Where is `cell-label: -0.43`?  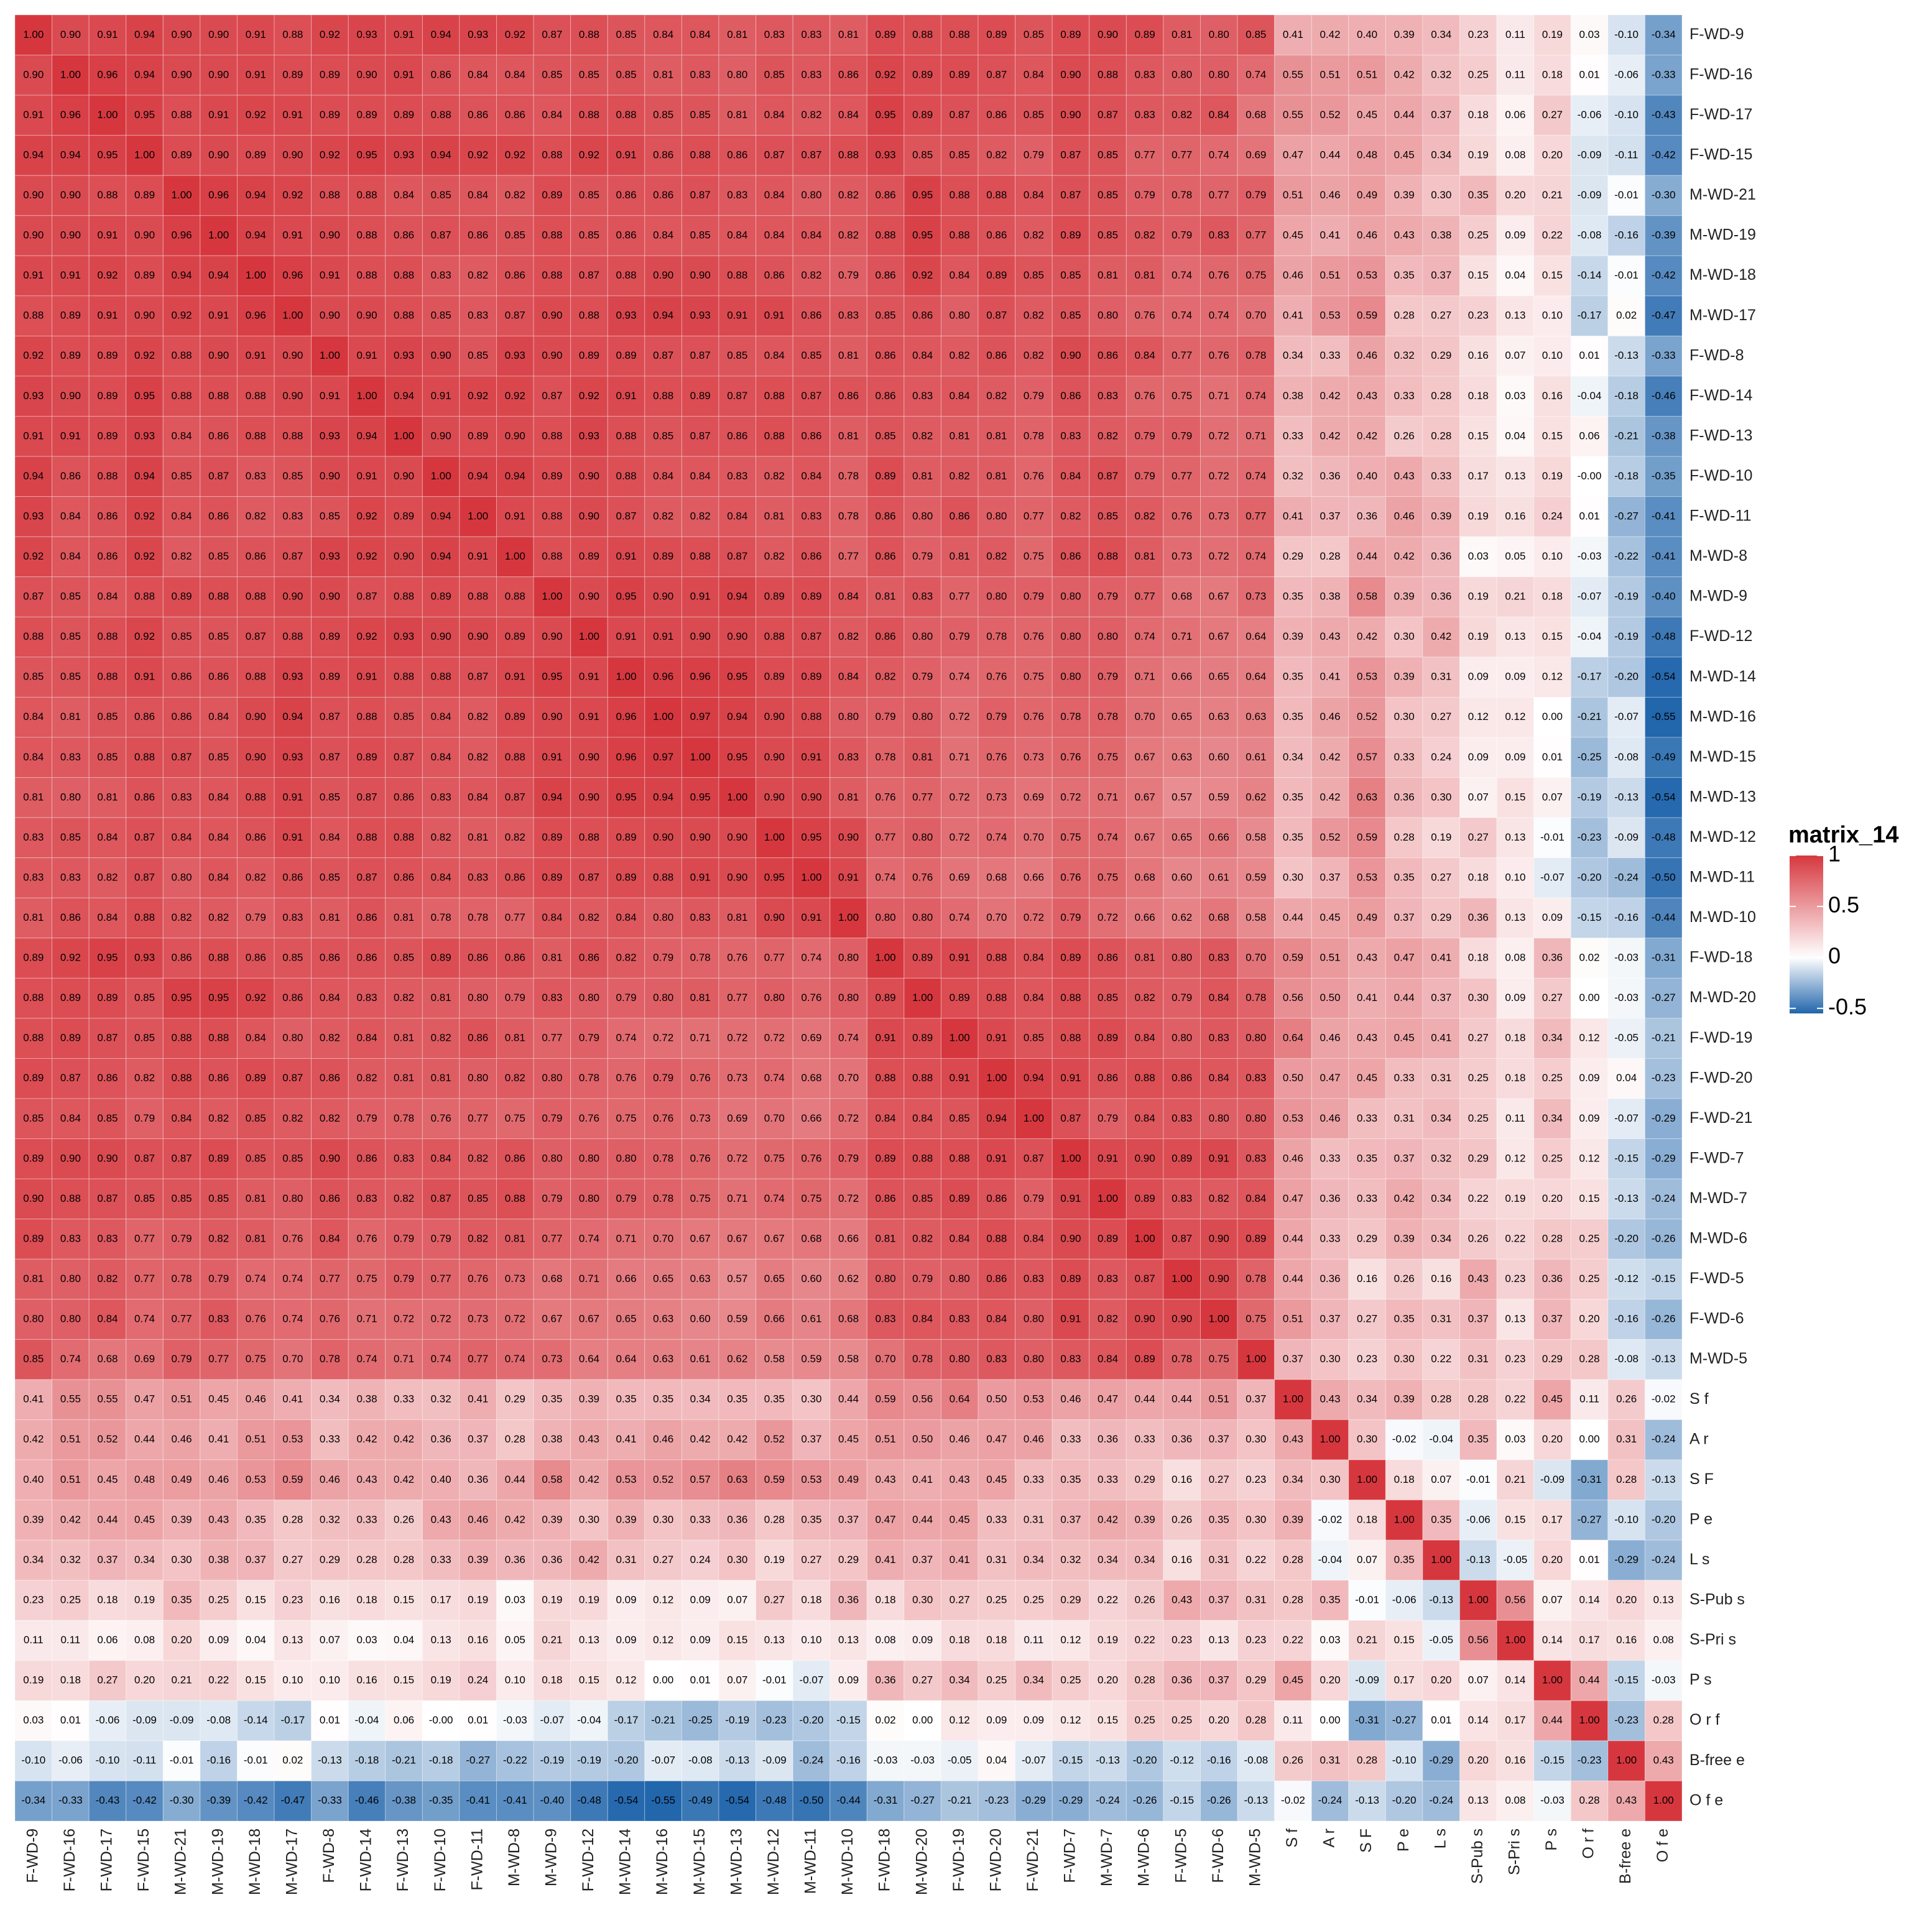 cell-label: -0.43 is located at coordinates (108, 1800).